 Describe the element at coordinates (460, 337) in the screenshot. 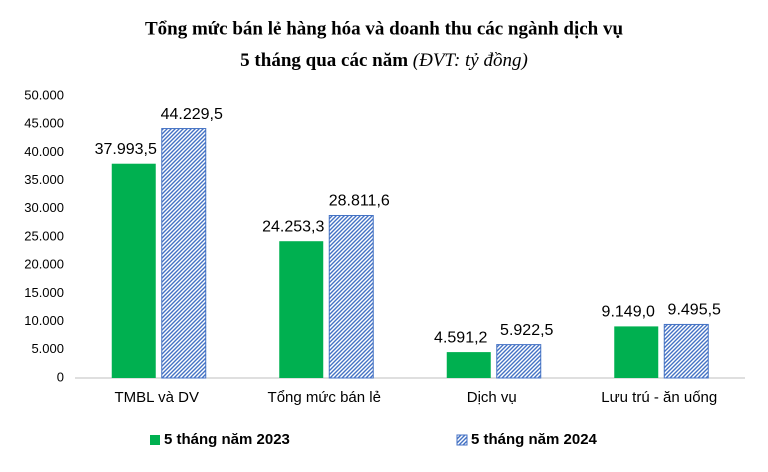

I see `value-label: 4.591,2` at that location.